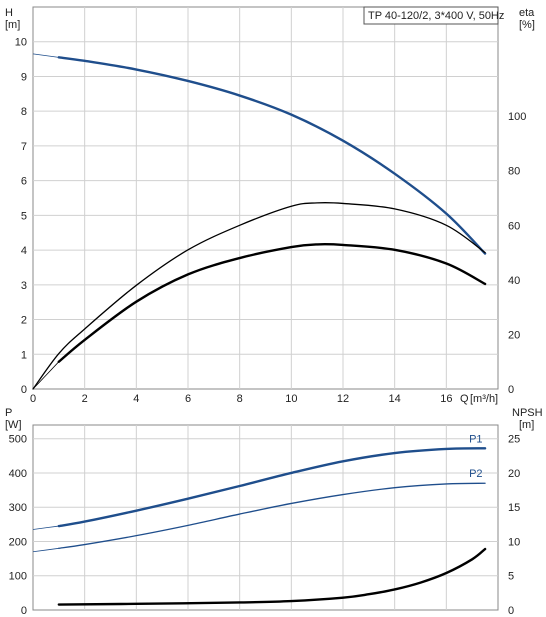  What do you see at coordinates (395, 399) in the screenshot?
I see `x-tick-label: 14` at bounding box center [395, 399].